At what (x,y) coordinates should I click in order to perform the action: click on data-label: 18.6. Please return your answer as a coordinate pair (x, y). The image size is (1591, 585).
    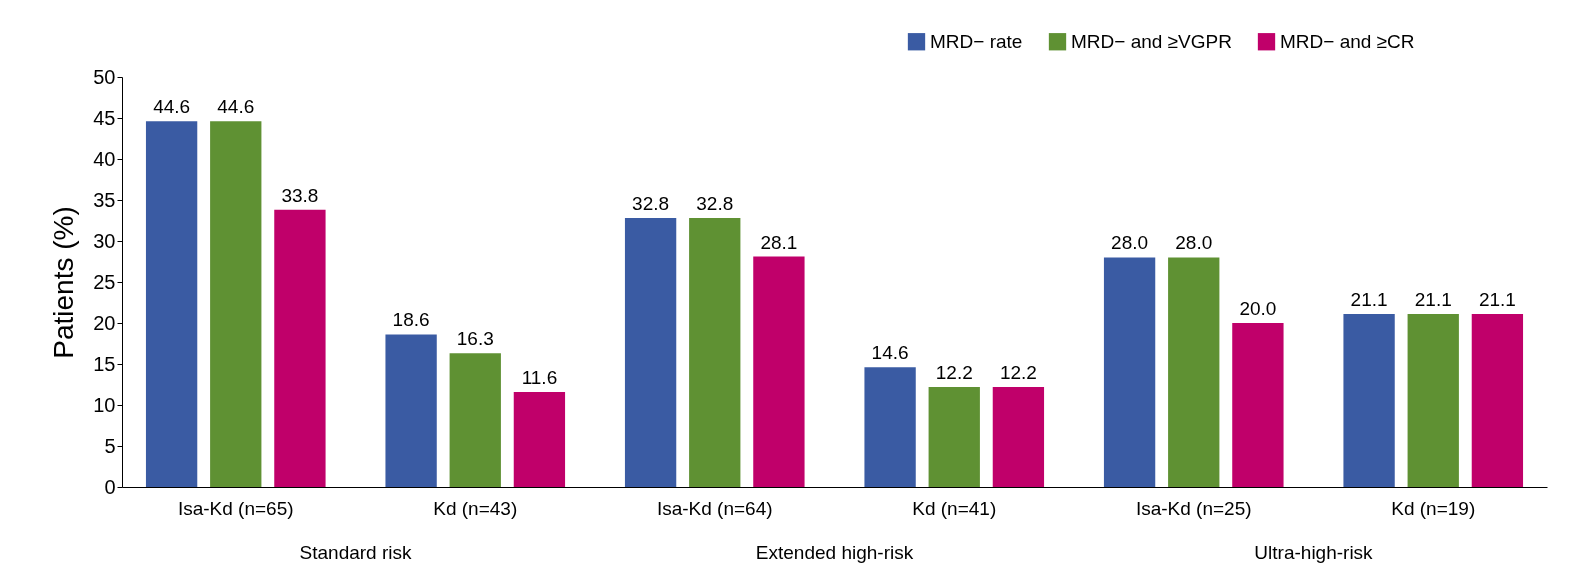
    Looking at the image, I should click on (411, 320).